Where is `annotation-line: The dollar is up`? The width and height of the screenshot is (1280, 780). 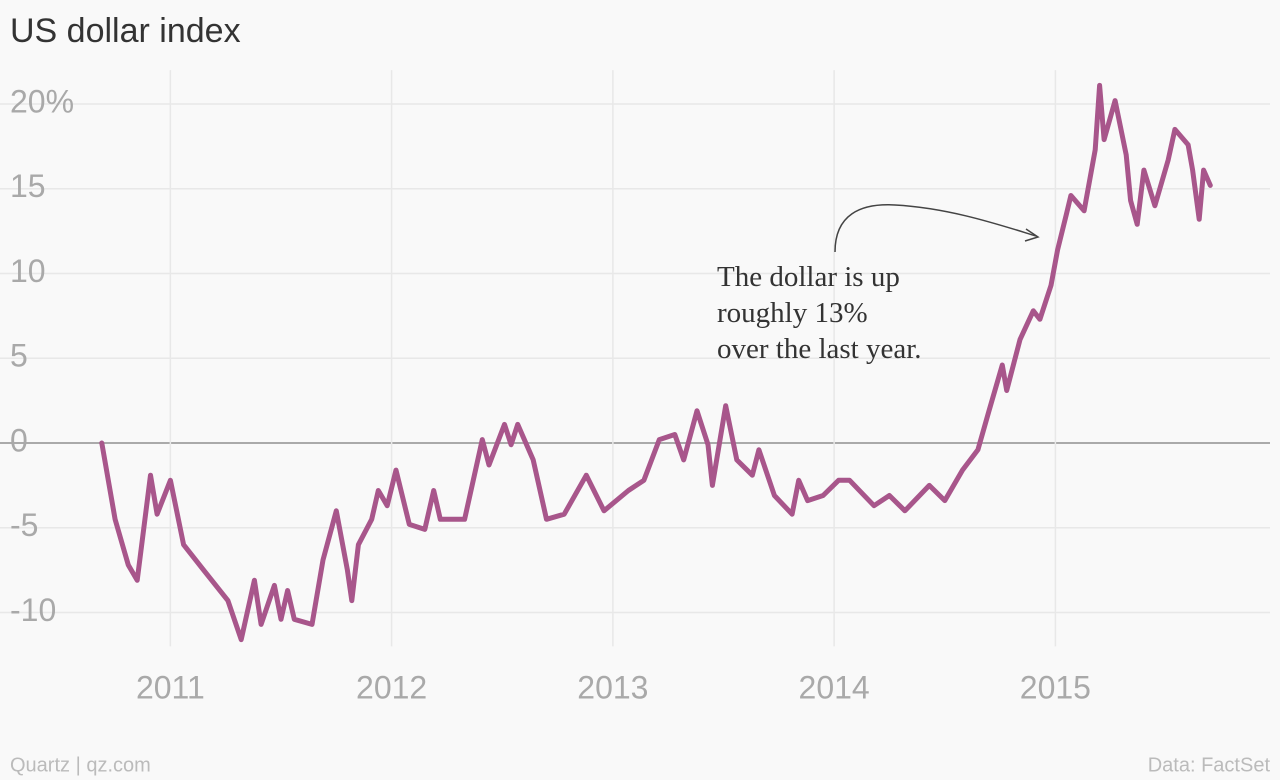 annotation-line: The dollar is up is located at coordinates (808, 277).